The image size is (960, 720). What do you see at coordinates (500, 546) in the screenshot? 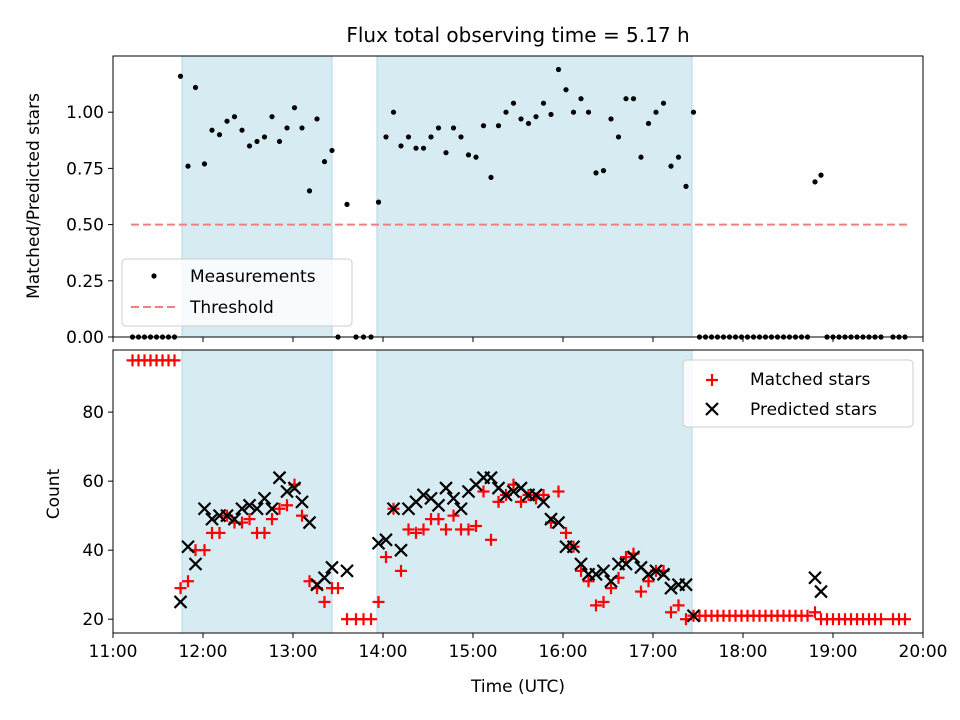
I see `predicted-stars-points` at bounding box center [500, 546].